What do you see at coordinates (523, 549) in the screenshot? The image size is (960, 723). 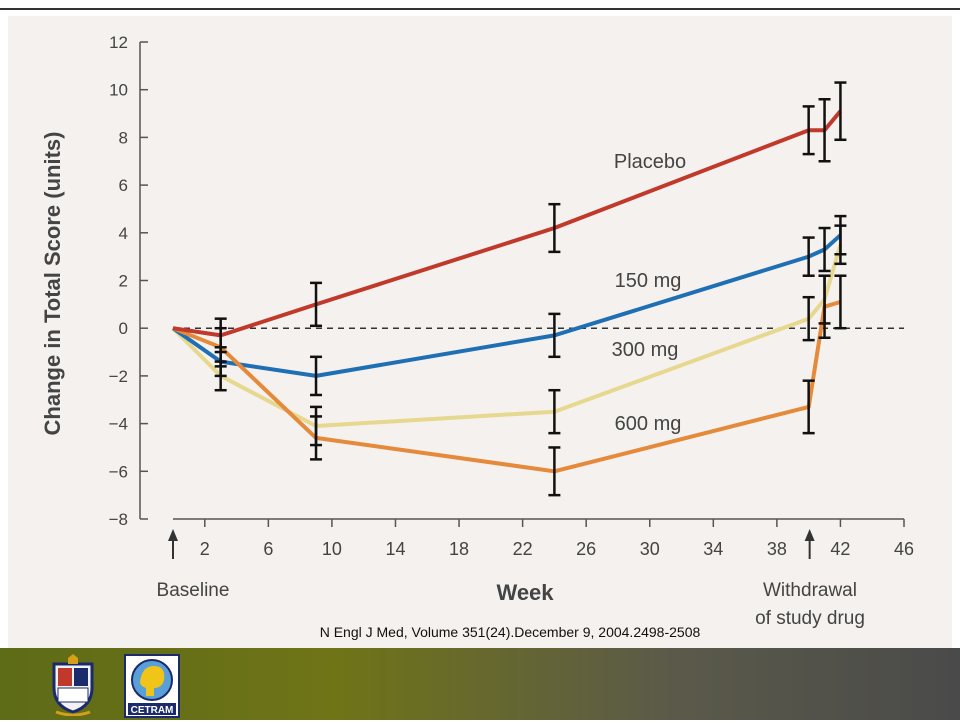 I see `x-tick-label: 22` at bounding box center [523, 549].